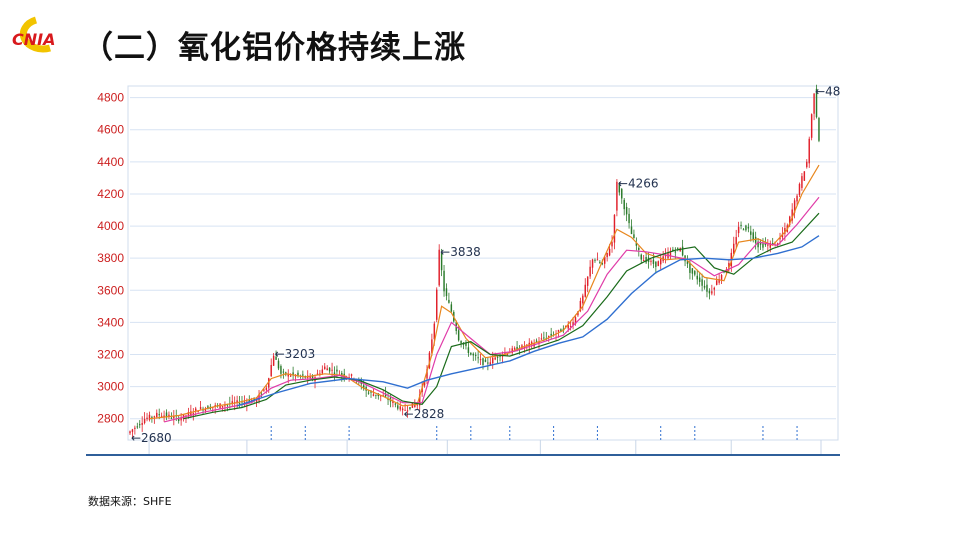 The height and width of the screenshot is (540, 960). Describe the element at coordinates (638, 183) in the screenshot. I see `price-annotation: ←4266` at that location.